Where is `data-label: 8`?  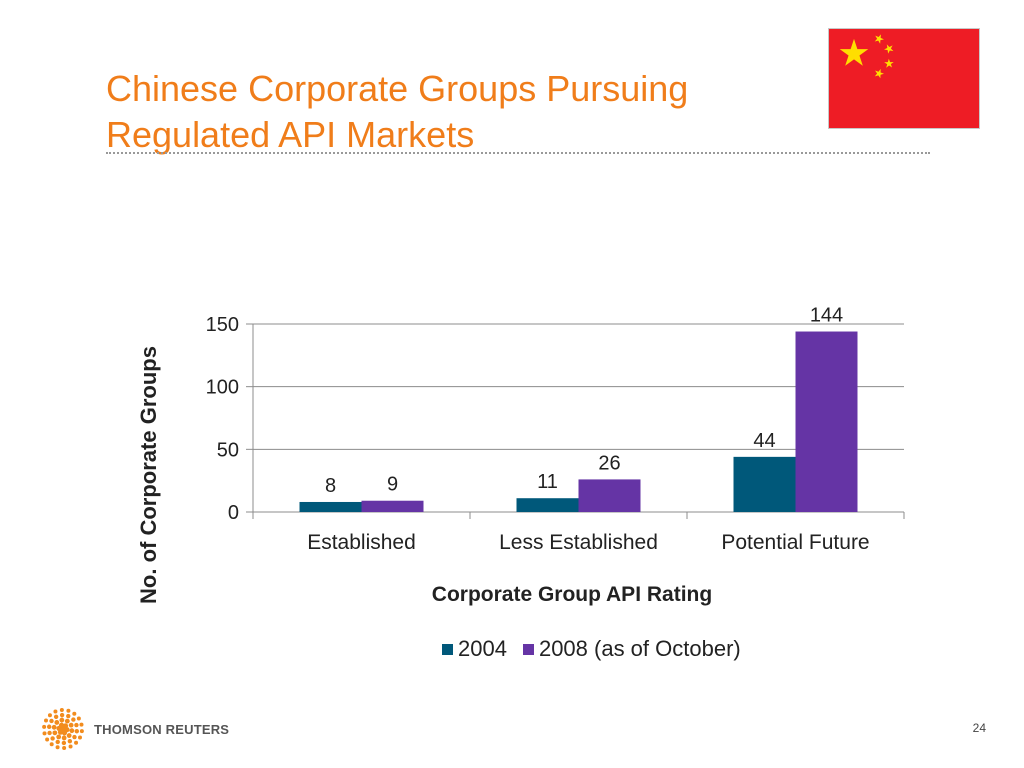 data-label: 8 is located at coordinates (330, 486).